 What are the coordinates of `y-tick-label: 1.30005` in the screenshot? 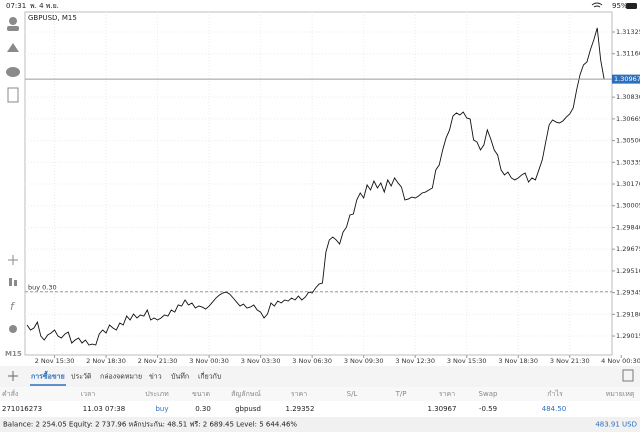 It's located at (628, 206).